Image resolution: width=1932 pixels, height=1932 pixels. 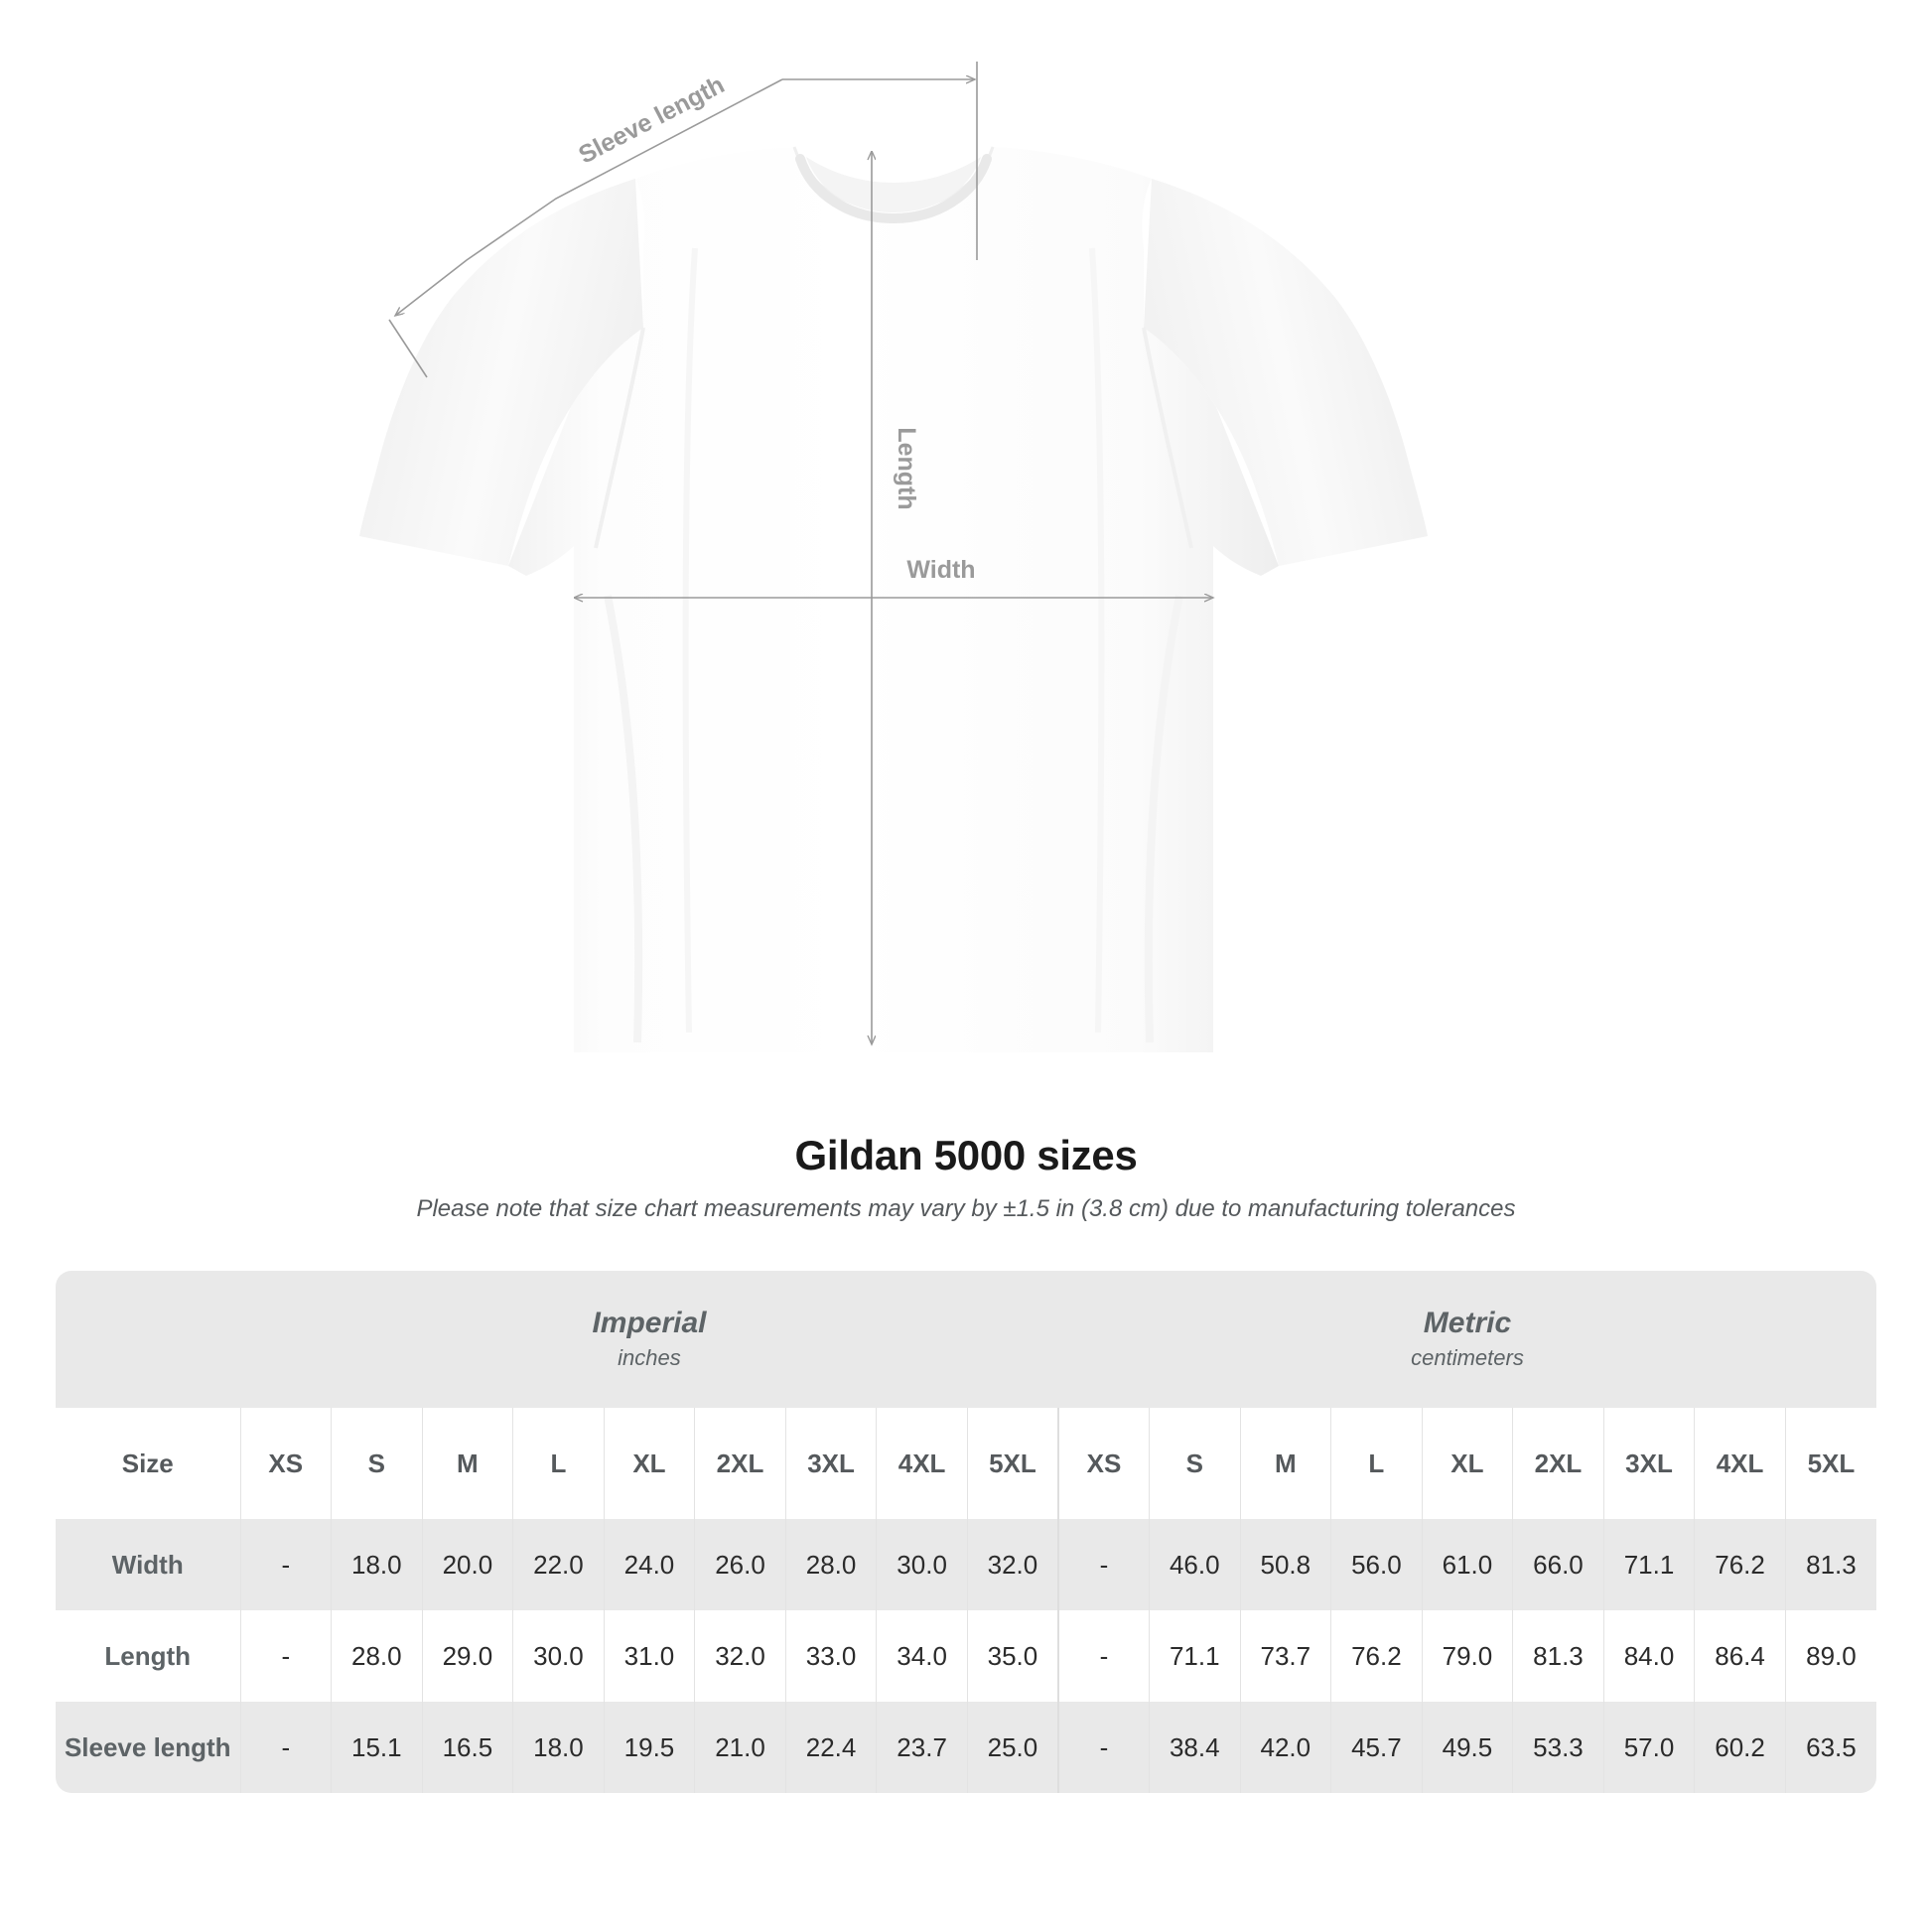 What do you see at coordinates (922, 1748) in the screenshot?
I see `cell-value: 23.7` at bounding box center [922, 1748].